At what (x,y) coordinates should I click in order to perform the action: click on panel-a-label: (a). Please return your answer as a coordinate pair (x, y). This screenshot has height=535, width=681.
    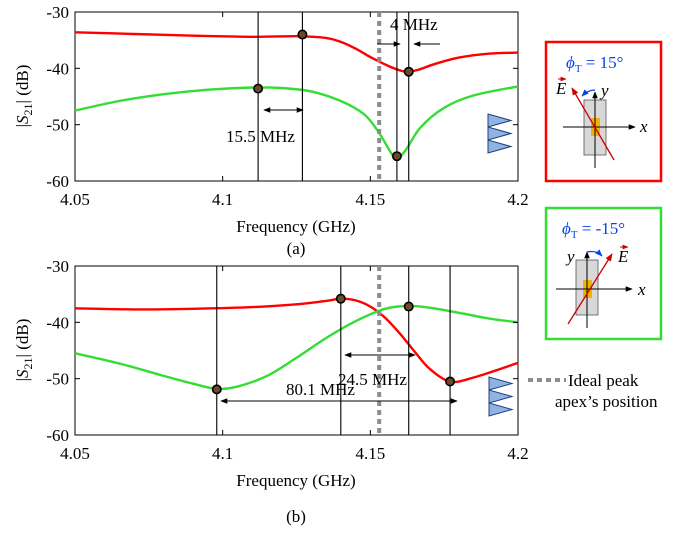
    Looking at the image, I should click on (296, 248).